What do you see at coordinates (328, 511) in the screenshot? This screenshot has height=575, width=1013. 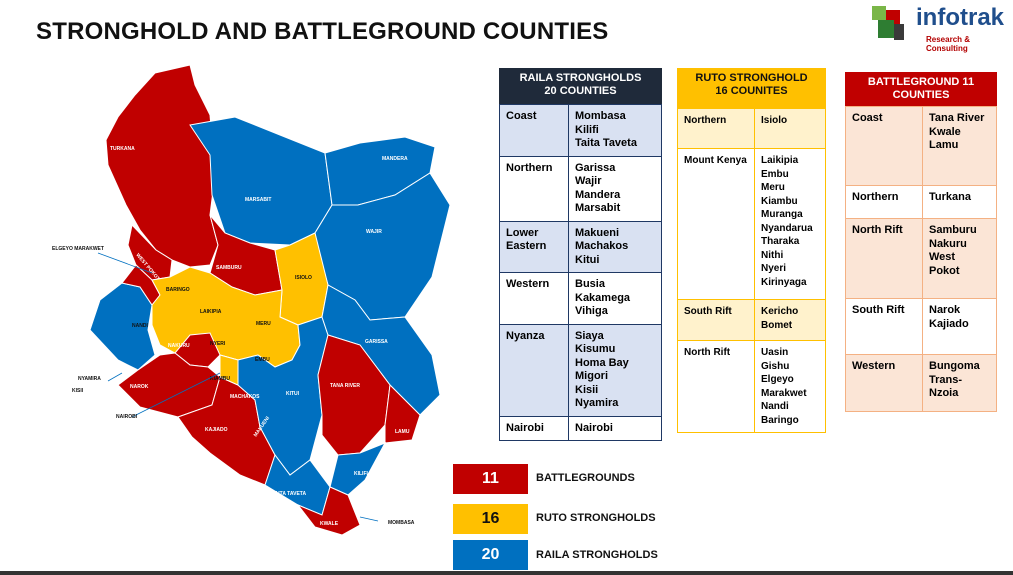 I see `county-kwale` at bounding box center [328, 511].